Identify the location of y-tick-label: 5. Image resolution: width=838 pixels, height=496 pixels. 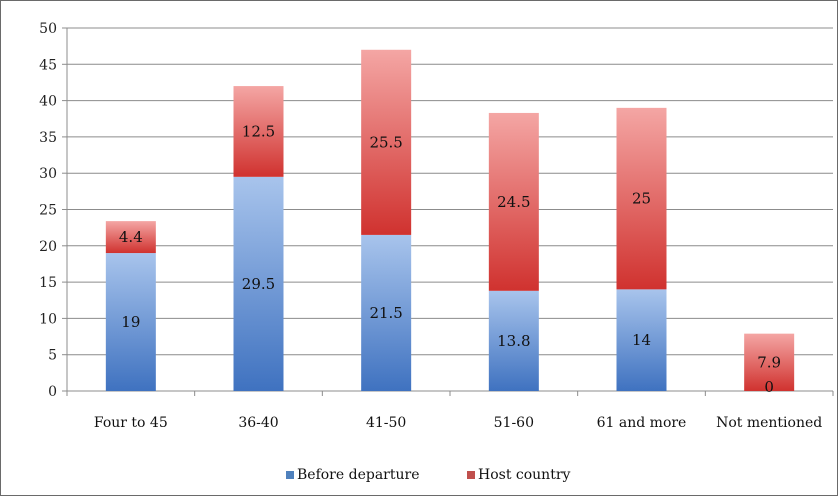
(52, 356).